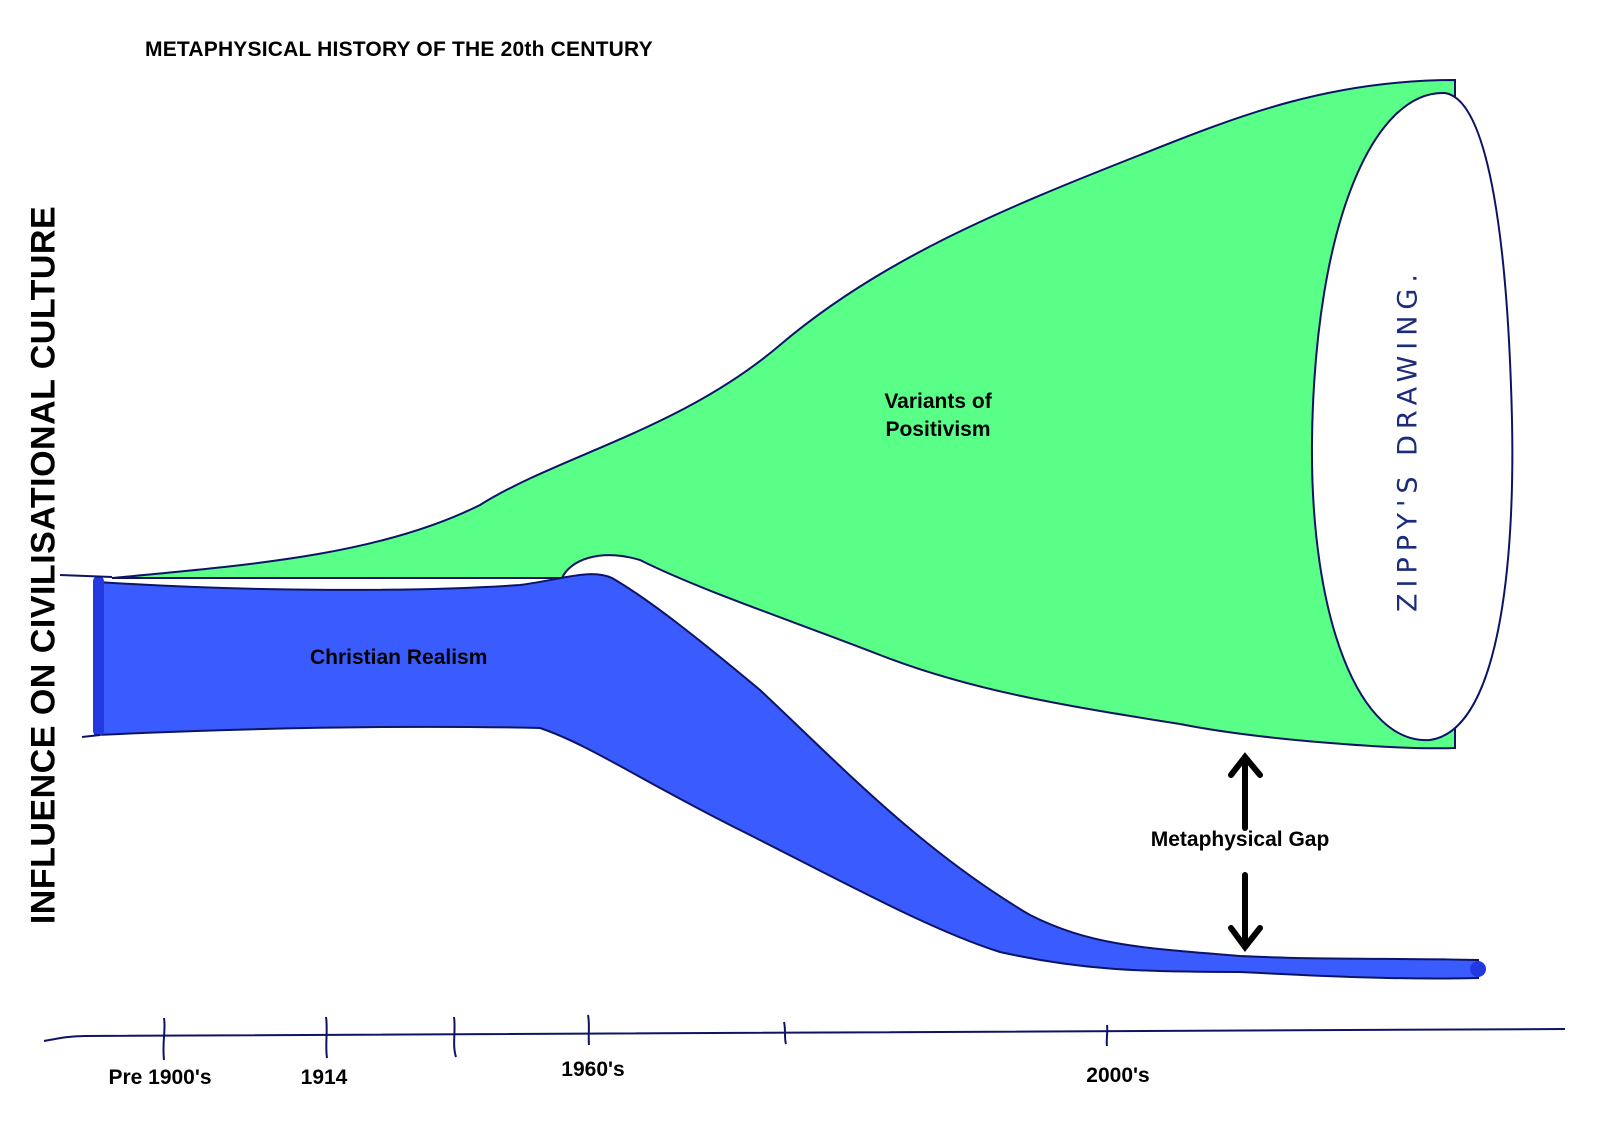 Image resolution: width=1600 pixels, height=1130 pixels. I want to click on x-tick-label: 1960's, so click(593, 1069).